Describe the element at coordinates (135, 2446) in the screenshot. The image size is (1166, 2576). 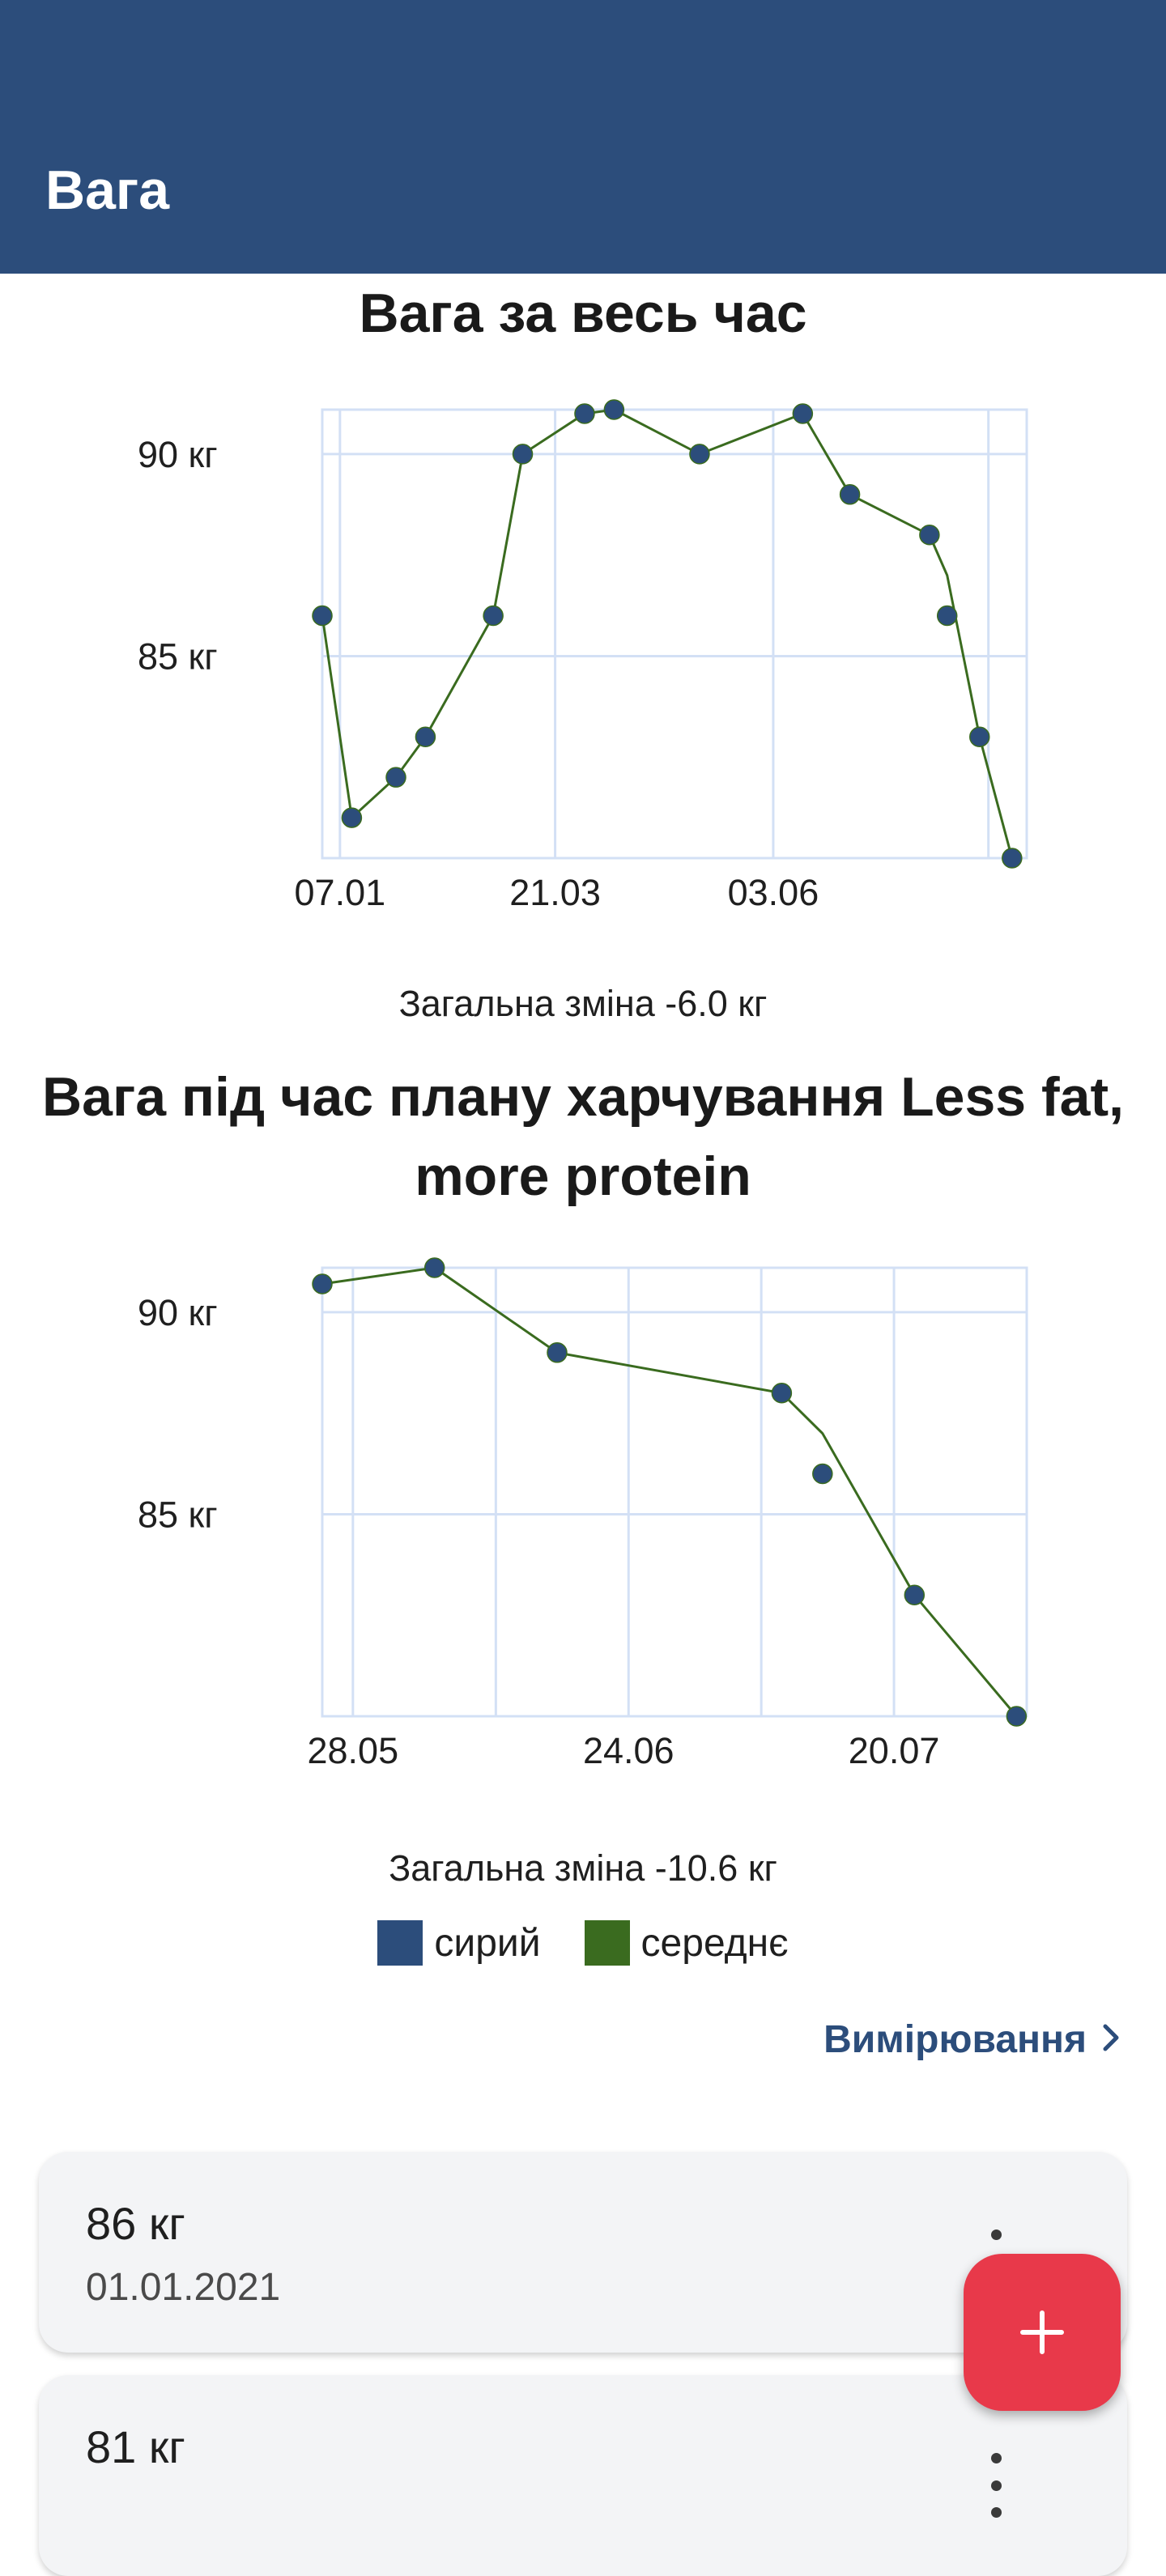
I see `measurement-weight: 81 кг` at that location.